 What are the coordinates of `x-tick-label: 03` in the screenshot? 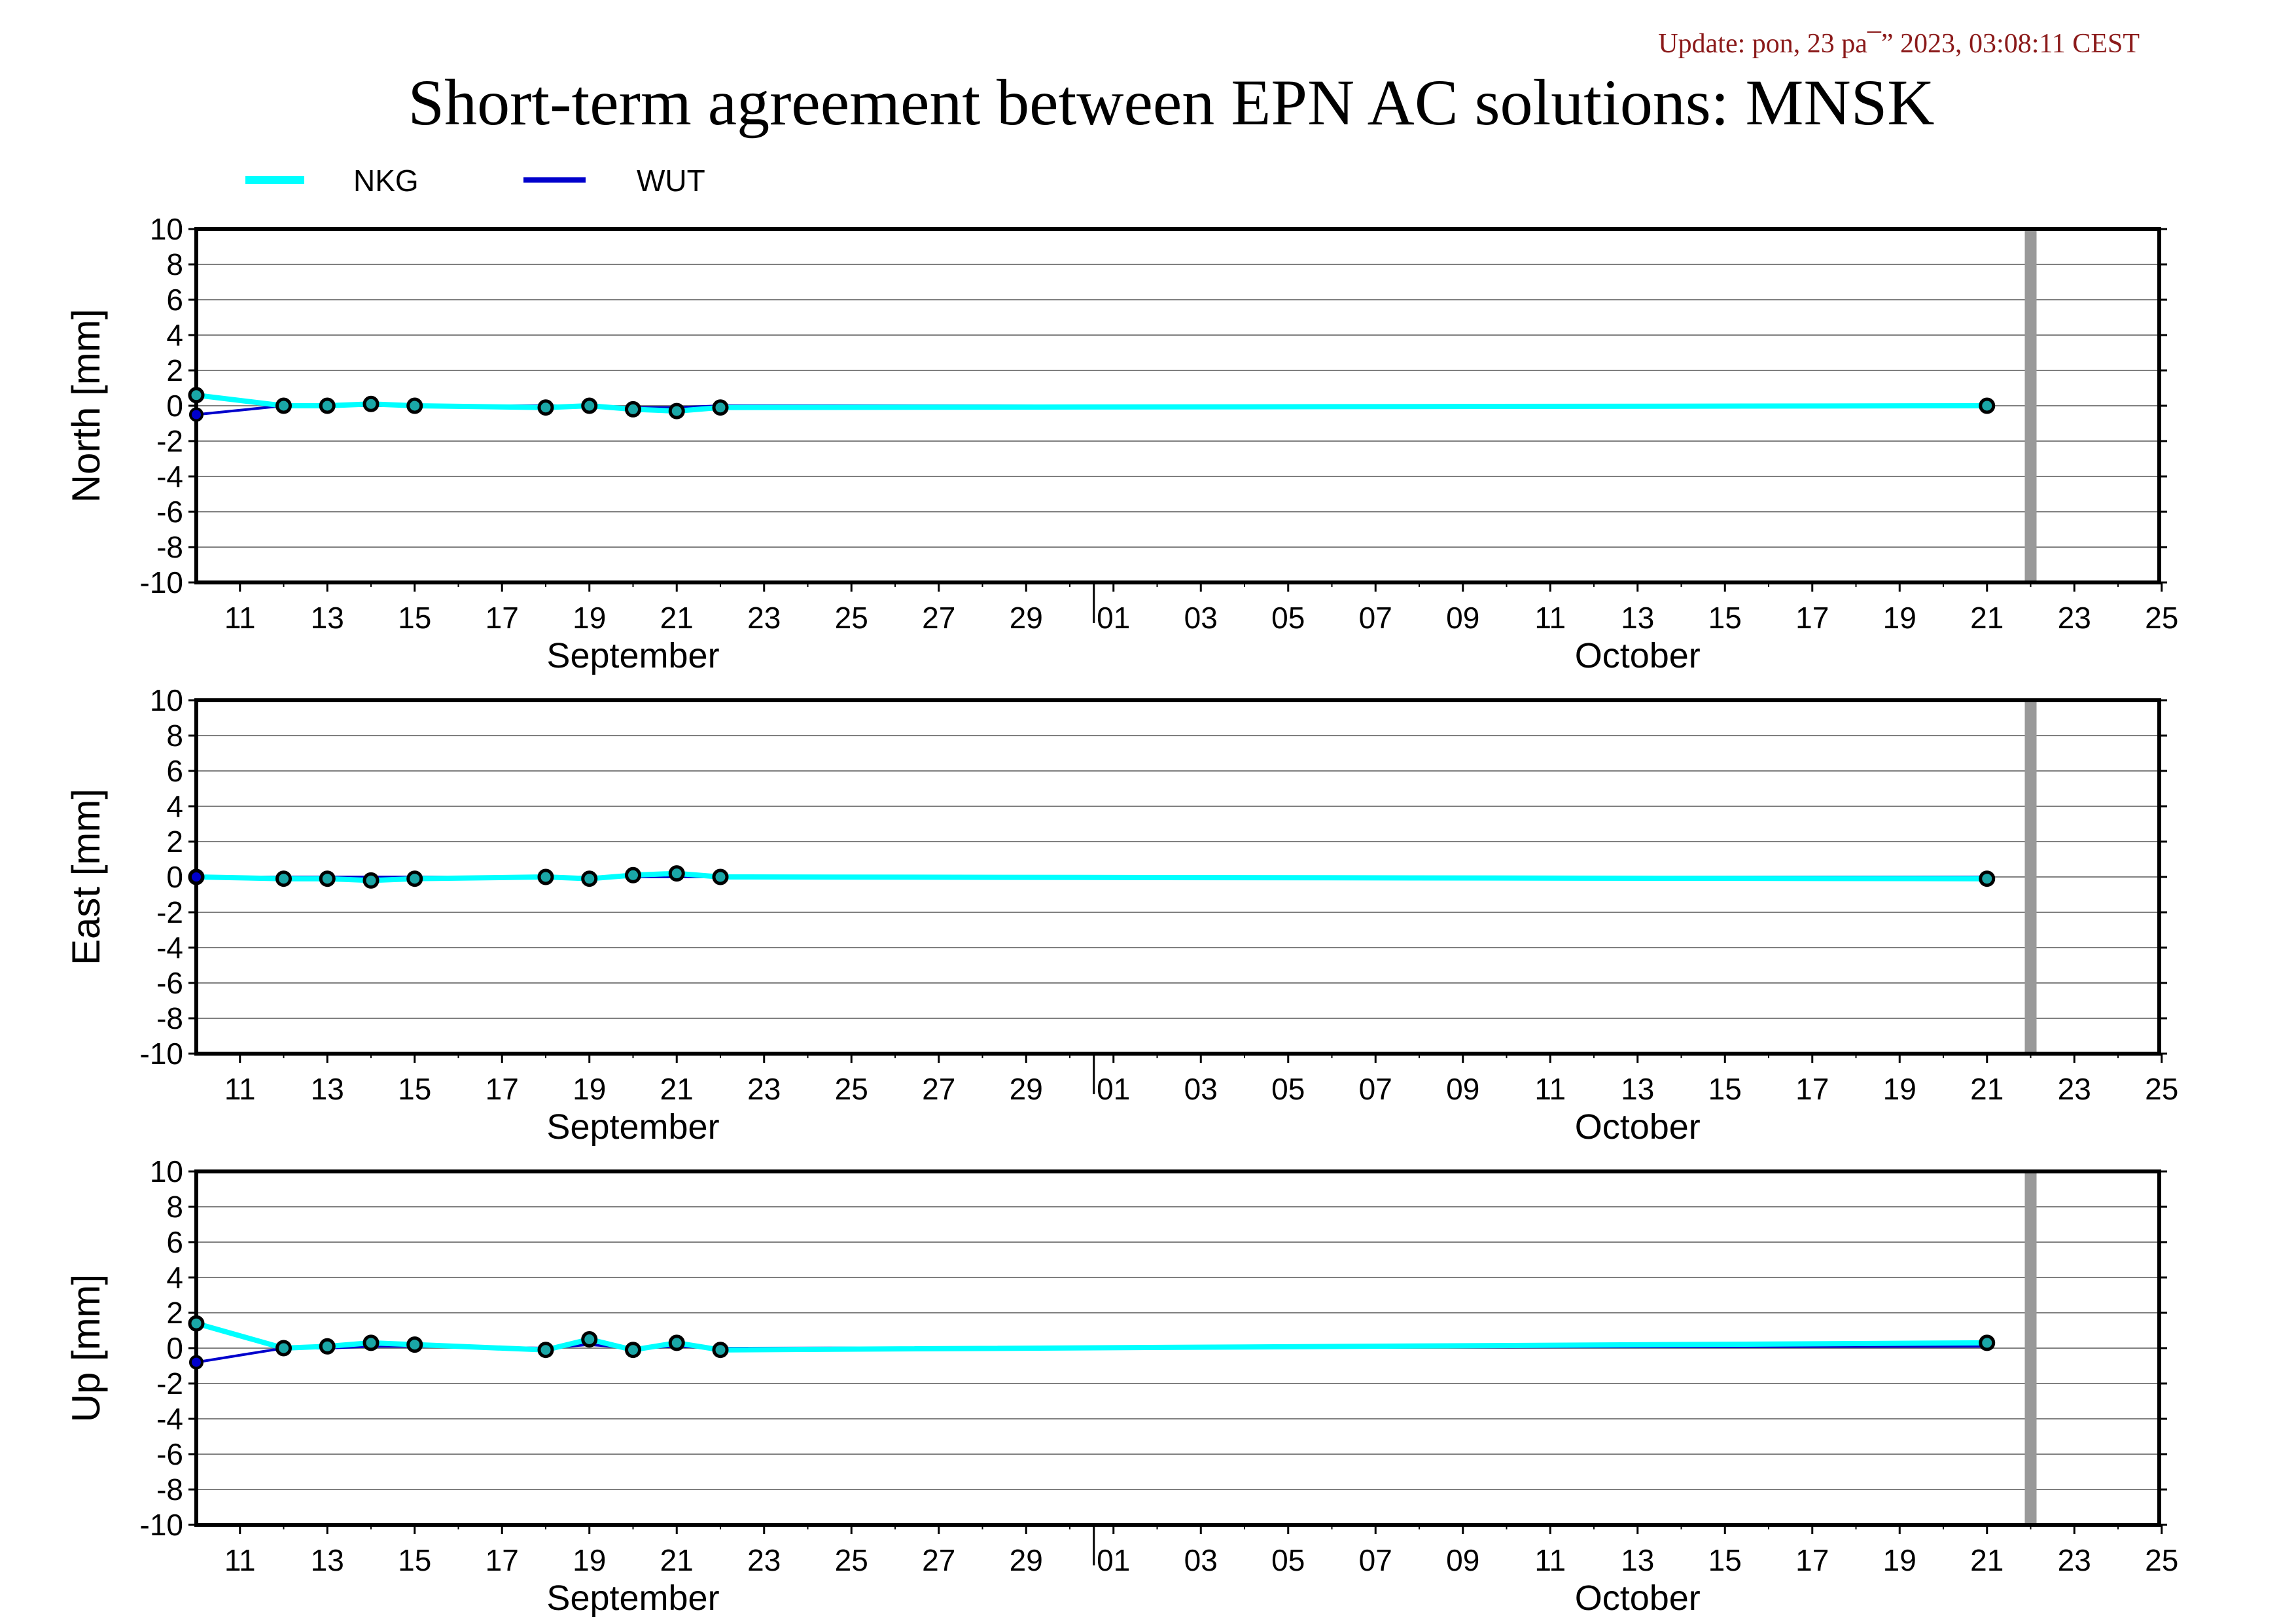 It's located at (1201, 1560).